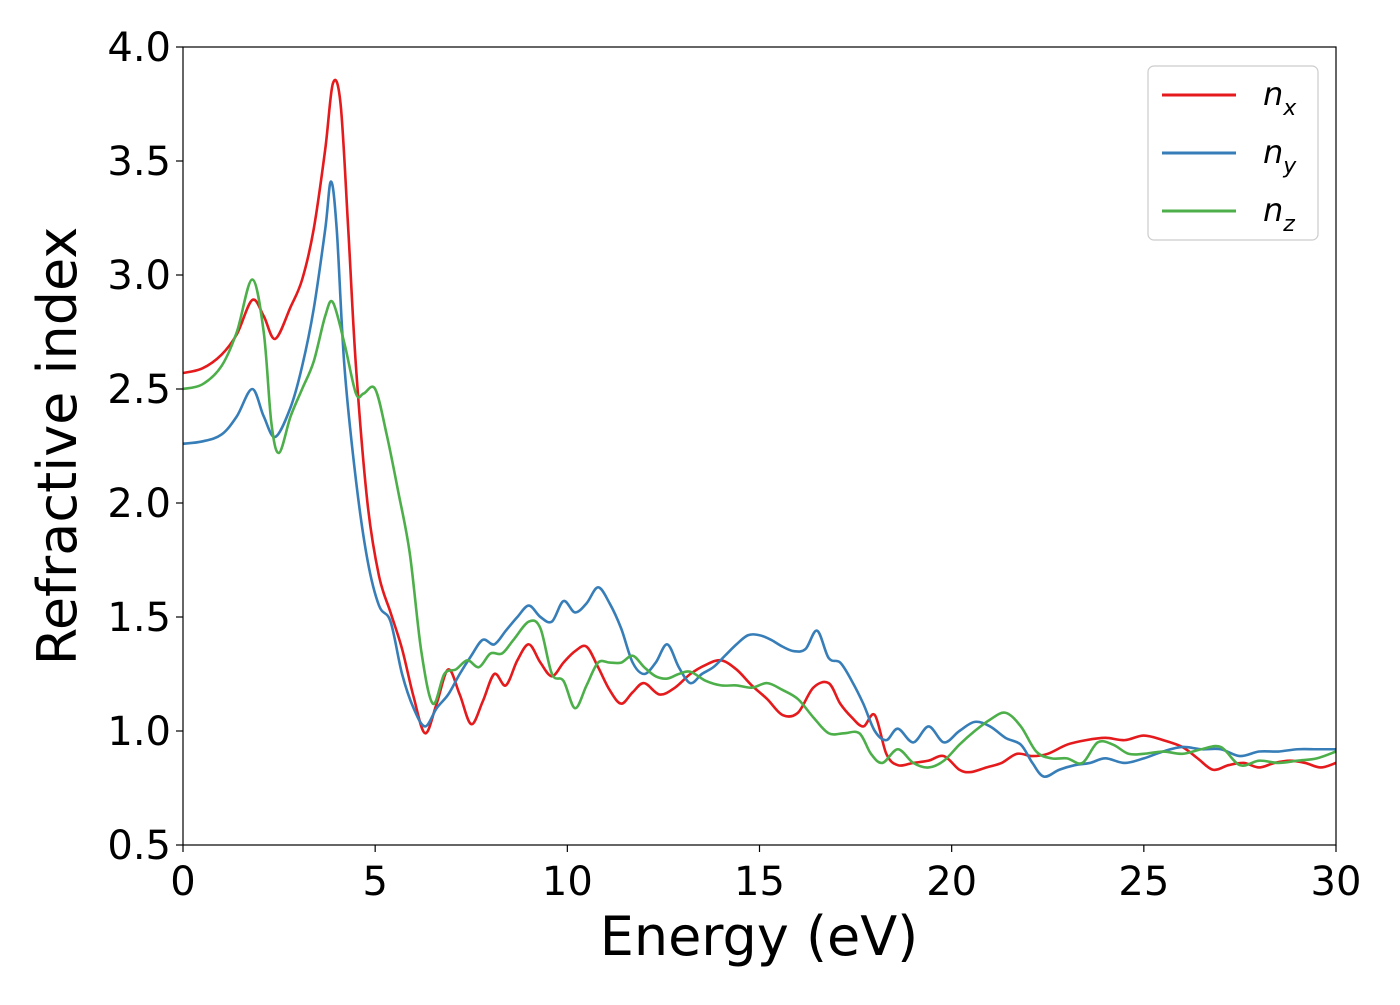 This screenshot has height=1005, width=1400. What do you see at coordinates (145, 447) in the screenshot?
I see `y-axis-ticks: 0.5 1.0 1.5 2.0 2.5 3.0 3.5 4.0` at bounding box center [145, 447].